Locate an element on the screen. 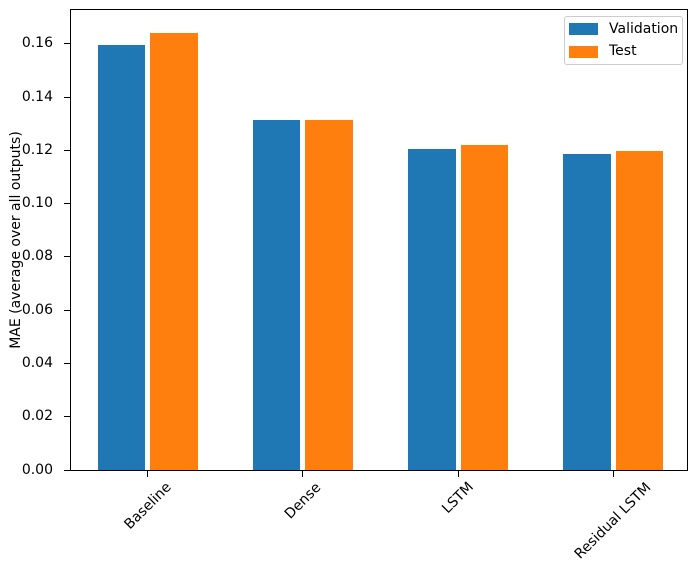 Image resolution: width=700 pixels, height=572 pixels. y-tick-label: 0.10 is located at coordinates (37, 203).